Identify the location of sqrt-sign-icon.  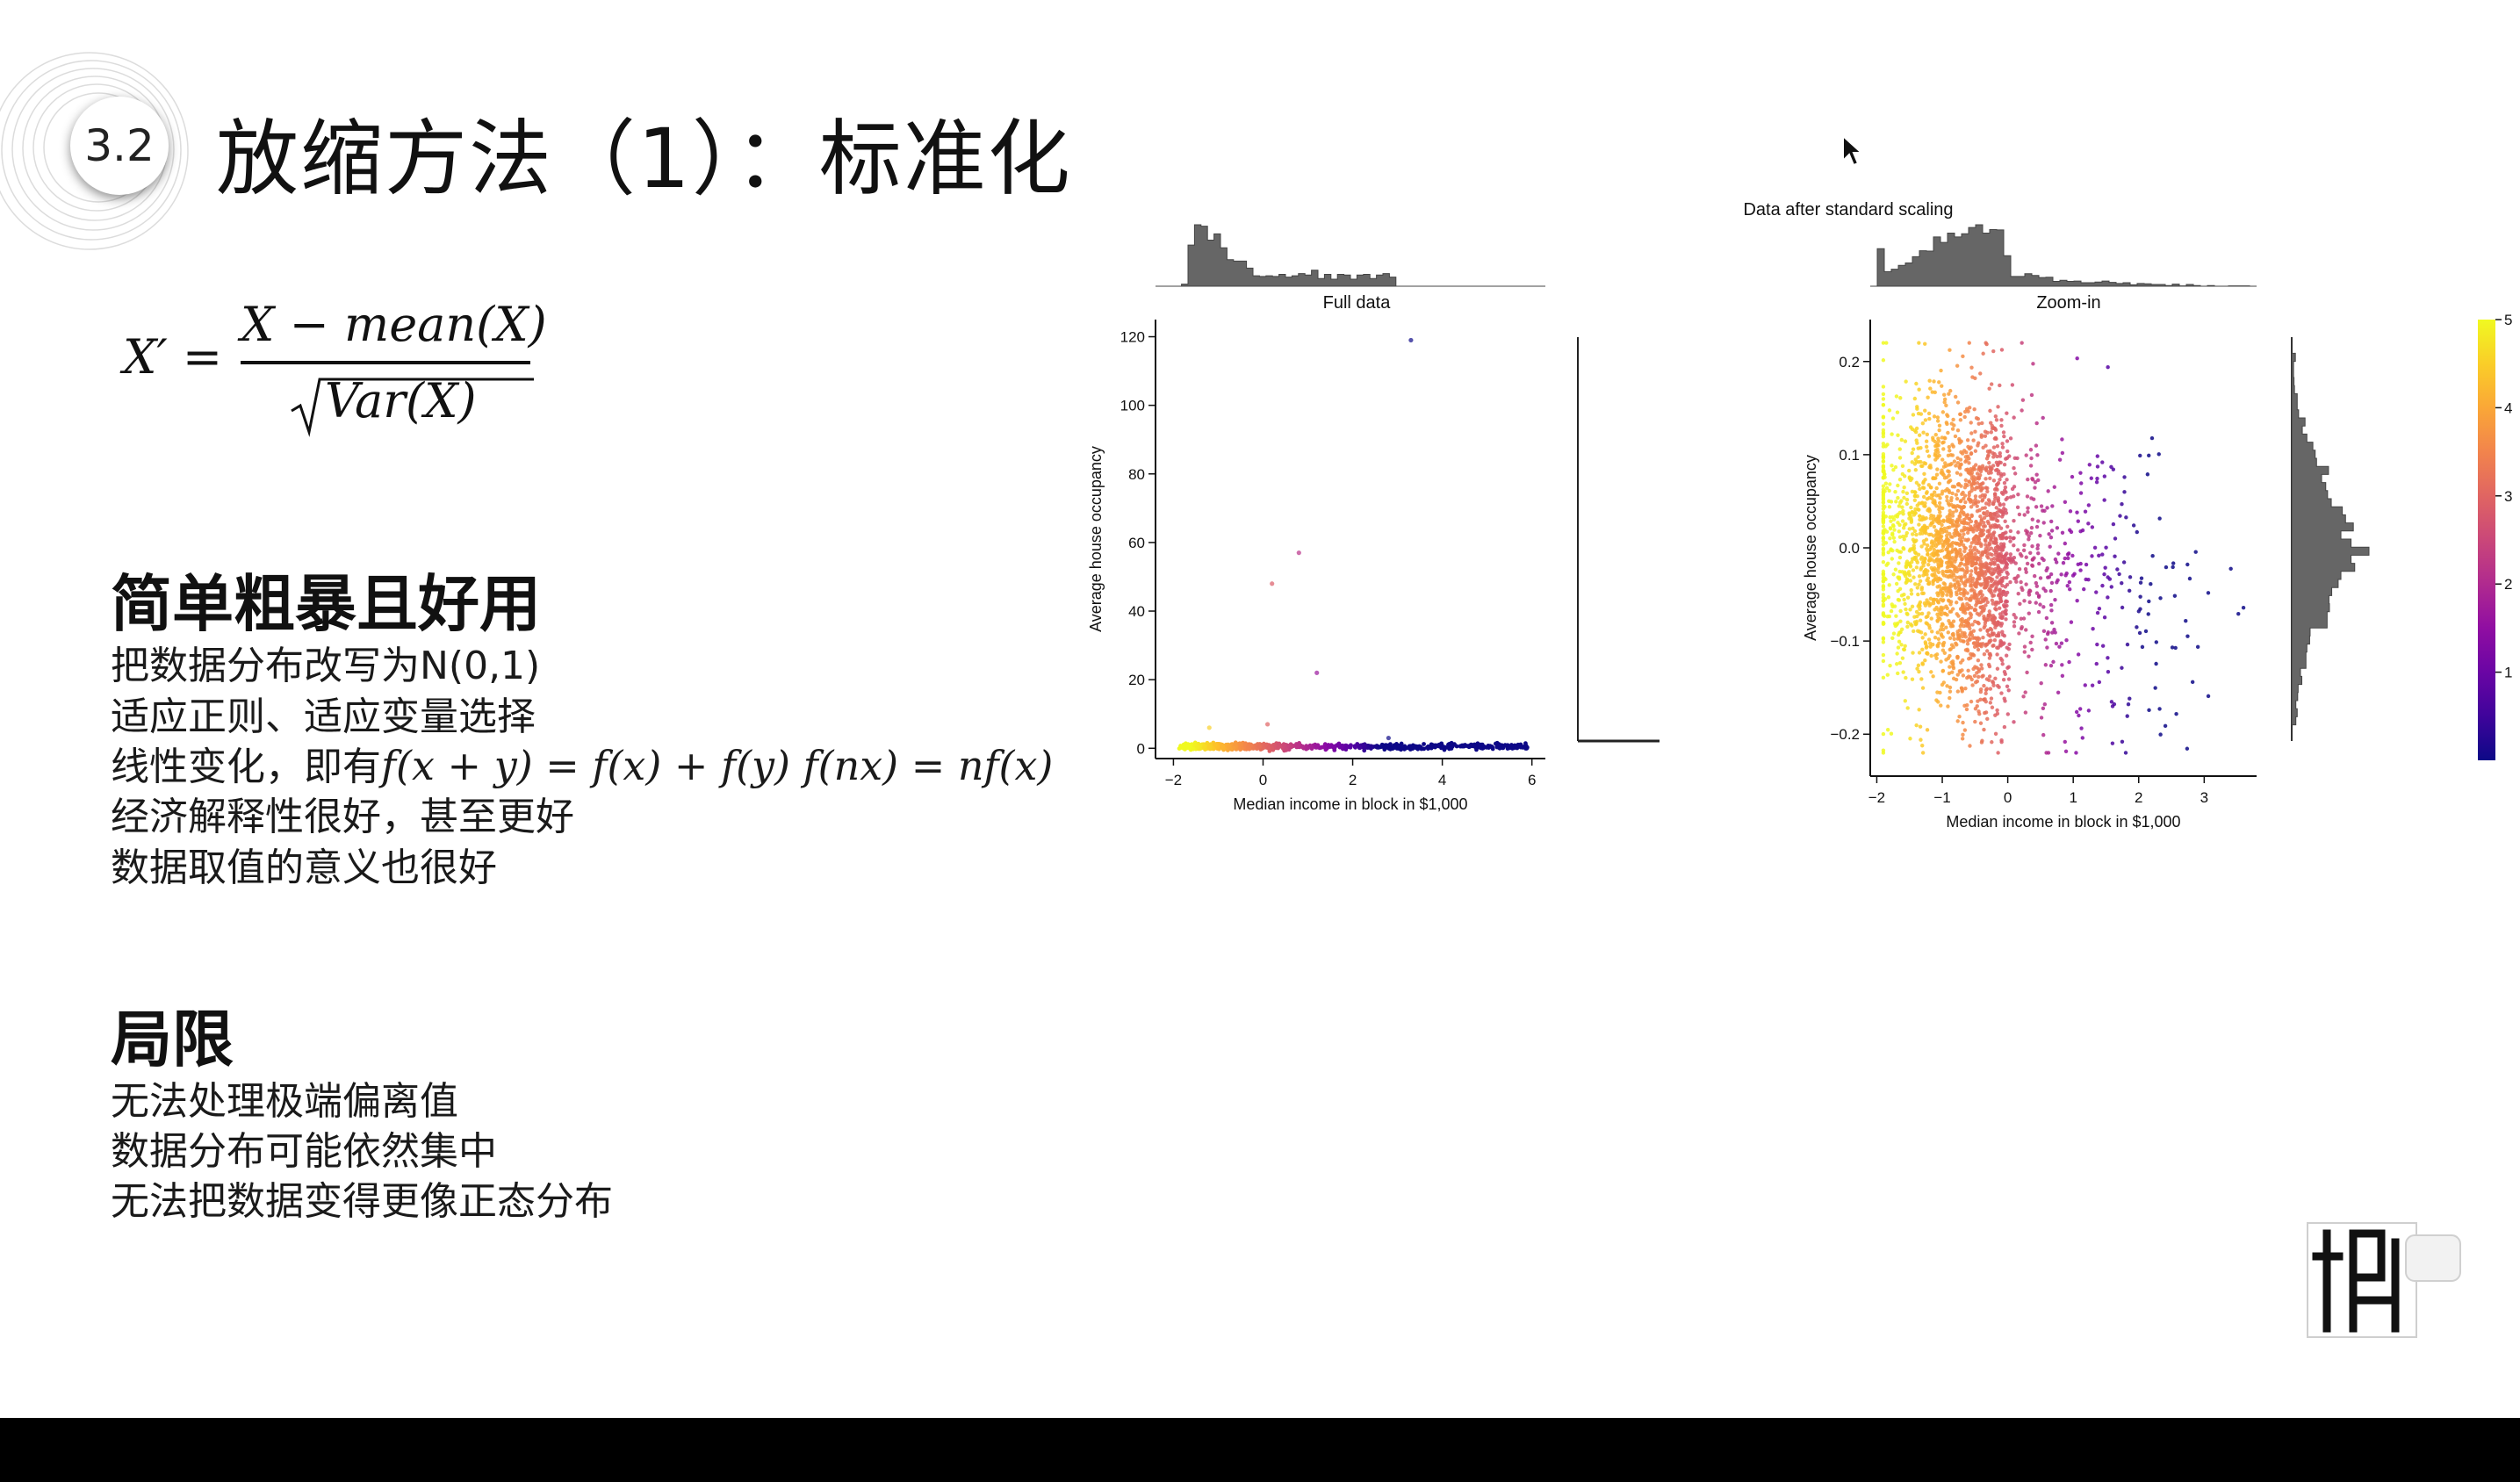
(412, 407).